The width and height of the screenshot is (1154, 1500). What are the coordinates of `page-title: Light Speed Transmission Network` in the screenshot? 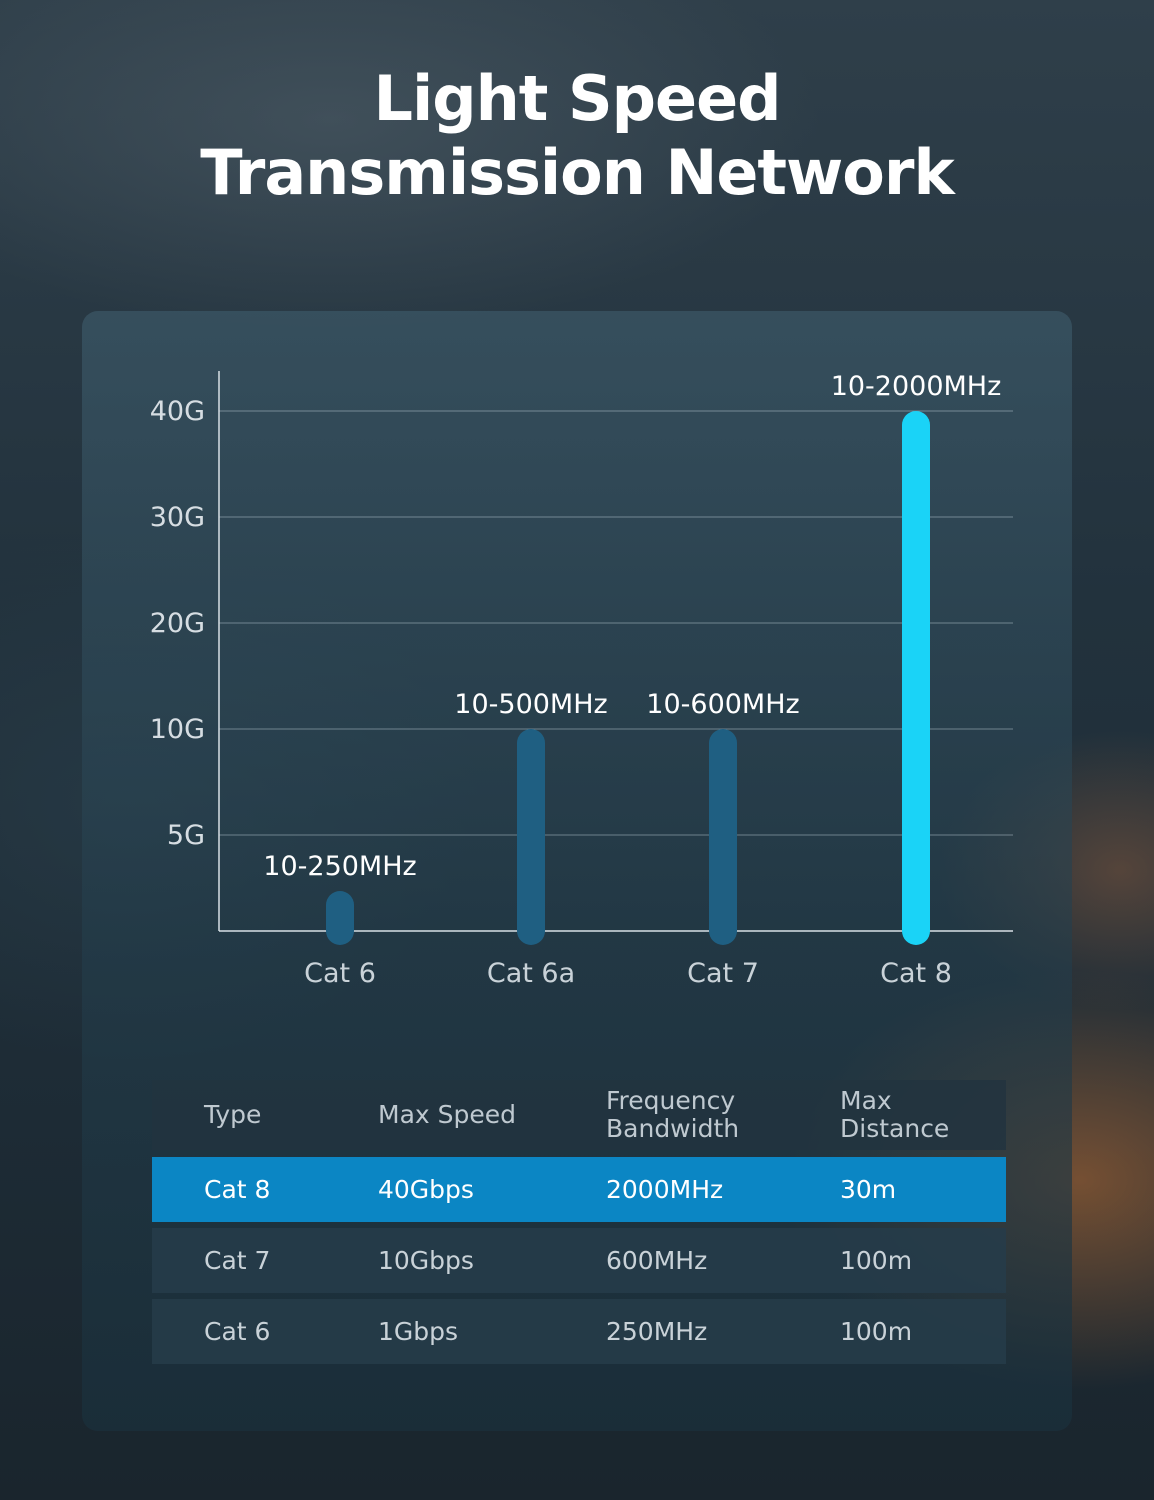 It's located at (577, 136).